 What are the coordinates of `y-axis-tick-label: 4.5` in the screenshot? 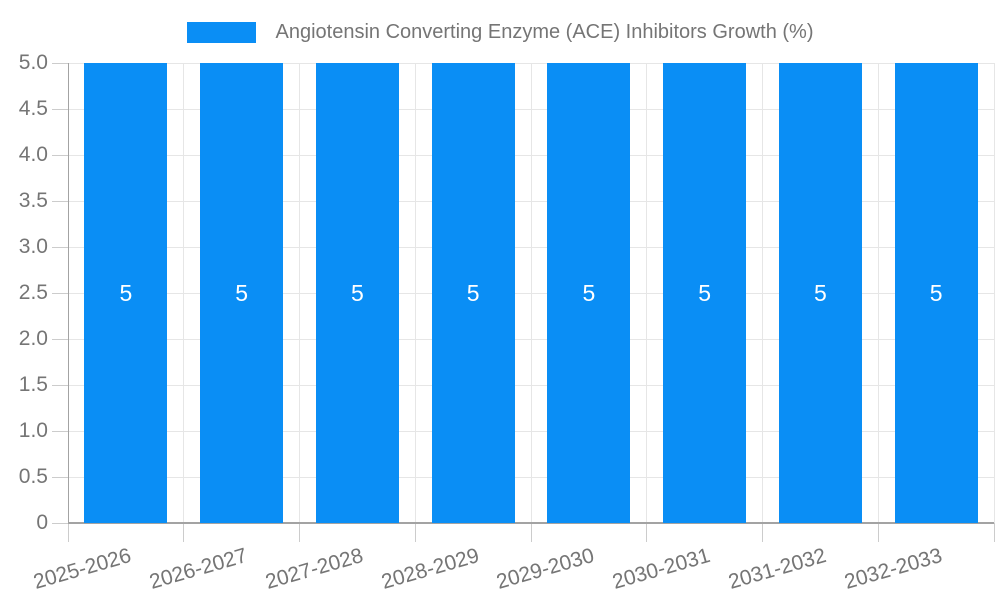 It's located at (33, 108).